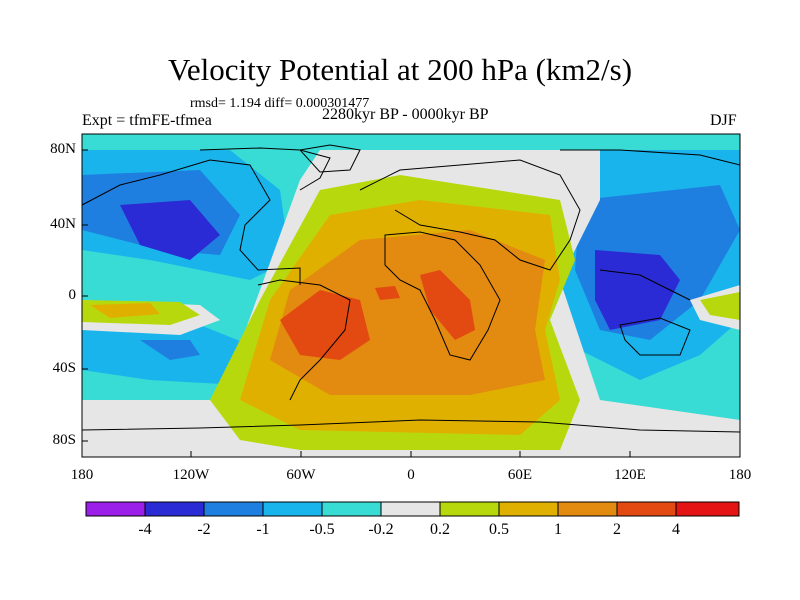 Image resolution: width=800 pixels, height=600 pixels. I want to click on colorbar-label: -0.5, so click(322, 529).